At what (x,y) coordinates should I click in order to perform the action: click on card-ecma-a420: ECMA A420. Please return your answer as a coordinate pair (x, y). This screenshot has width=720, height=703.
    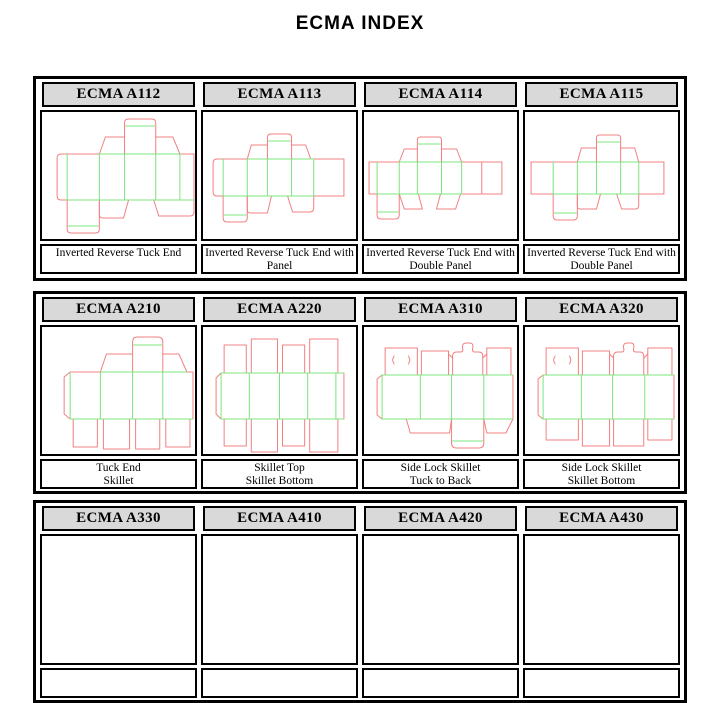
    Looking at the image, I should click on (440, 602).